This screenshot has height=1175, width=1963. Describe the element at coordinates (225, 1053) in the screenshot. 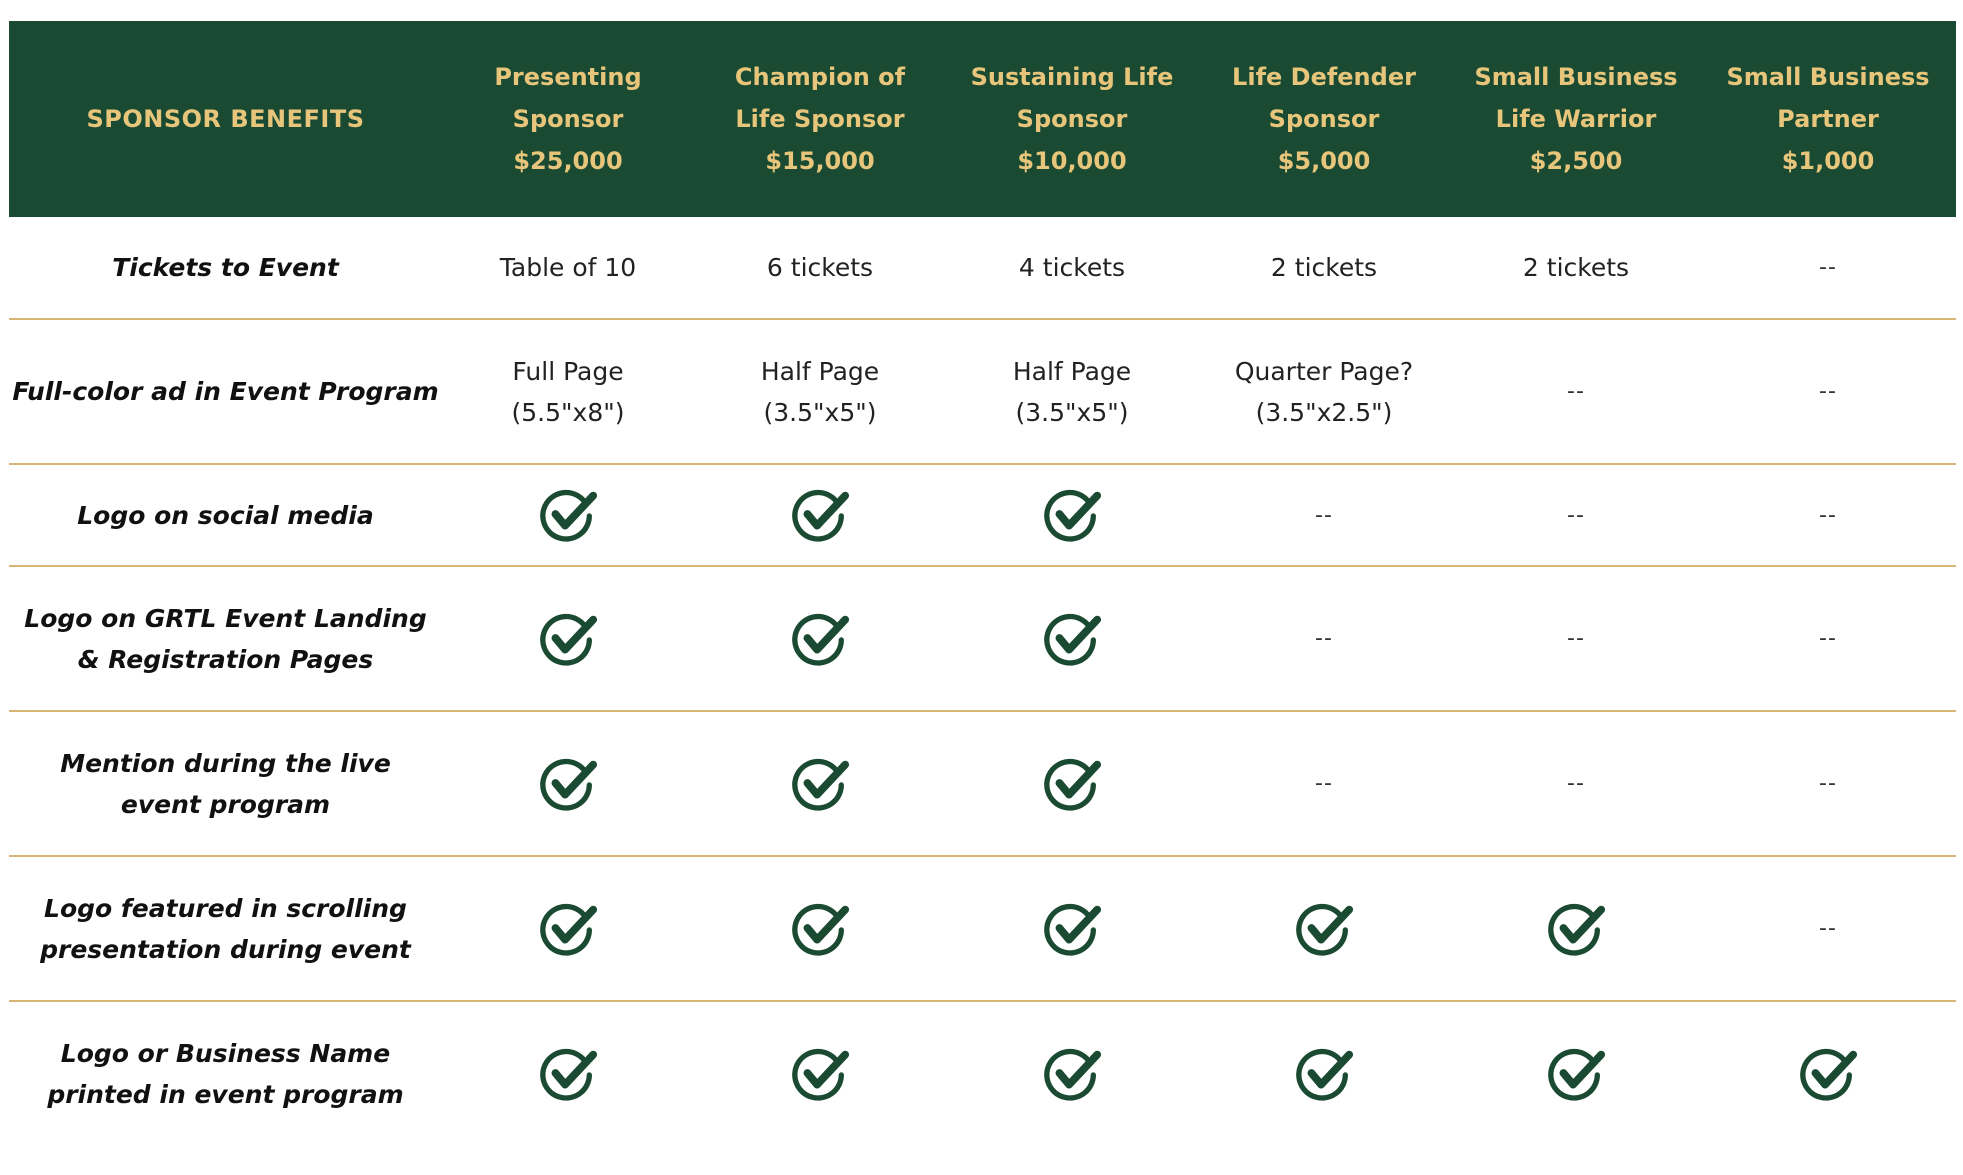

I see `benefit-label-line: Logo or Business Name` at that location.